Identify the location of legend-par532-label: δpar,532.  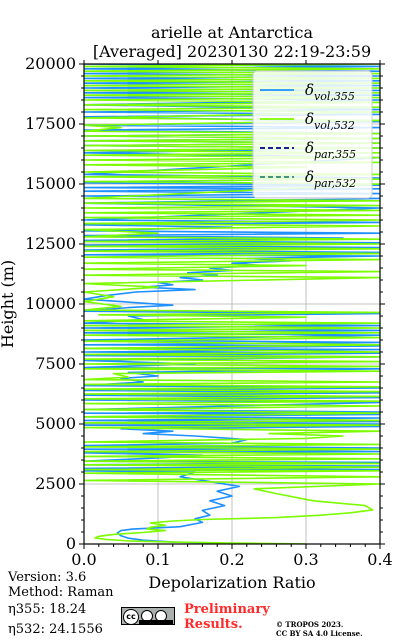
(330, 179).